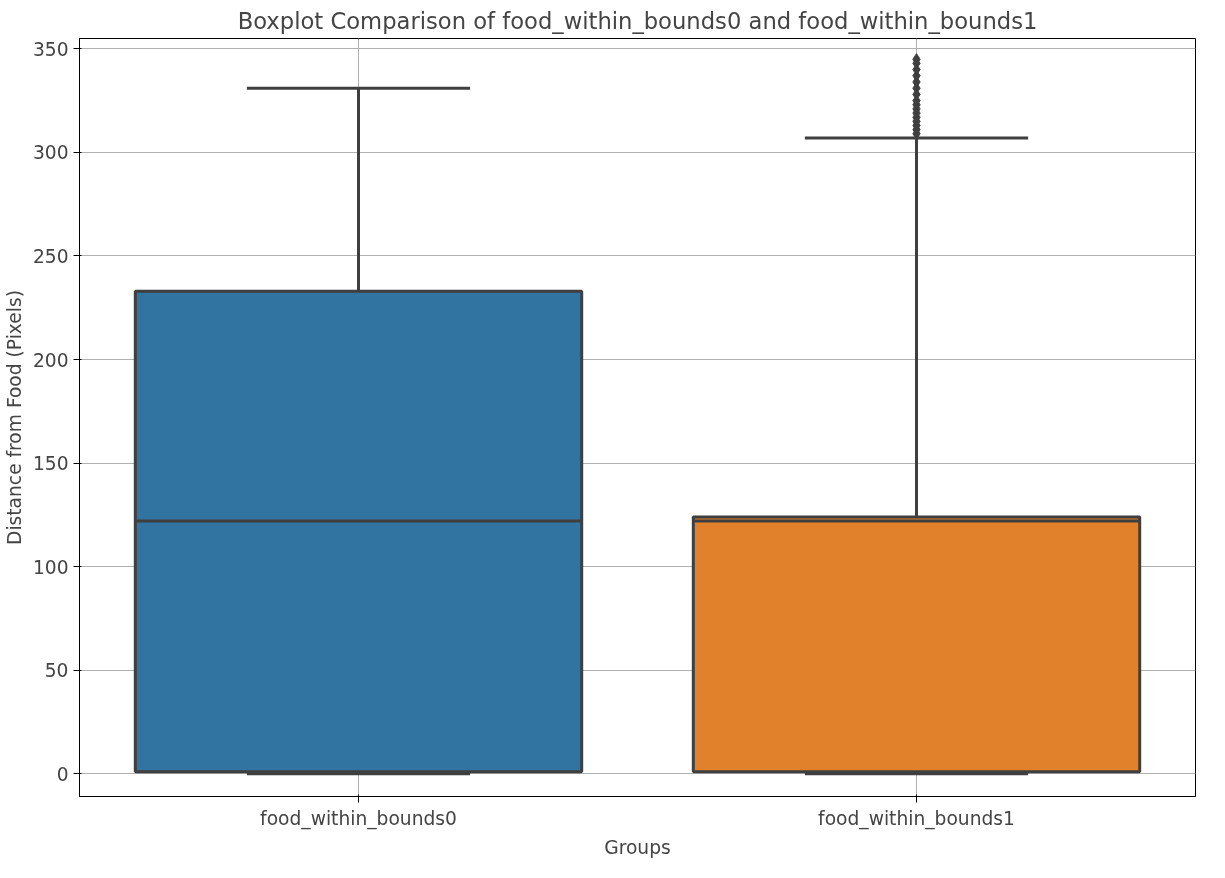 Image resolution: width=1225 pixels, height=878 pixels. What do you see at coordinates (637, 847) in the screenshot?
I see `x-axis-title: Groups` at bounding box center [637, 847].